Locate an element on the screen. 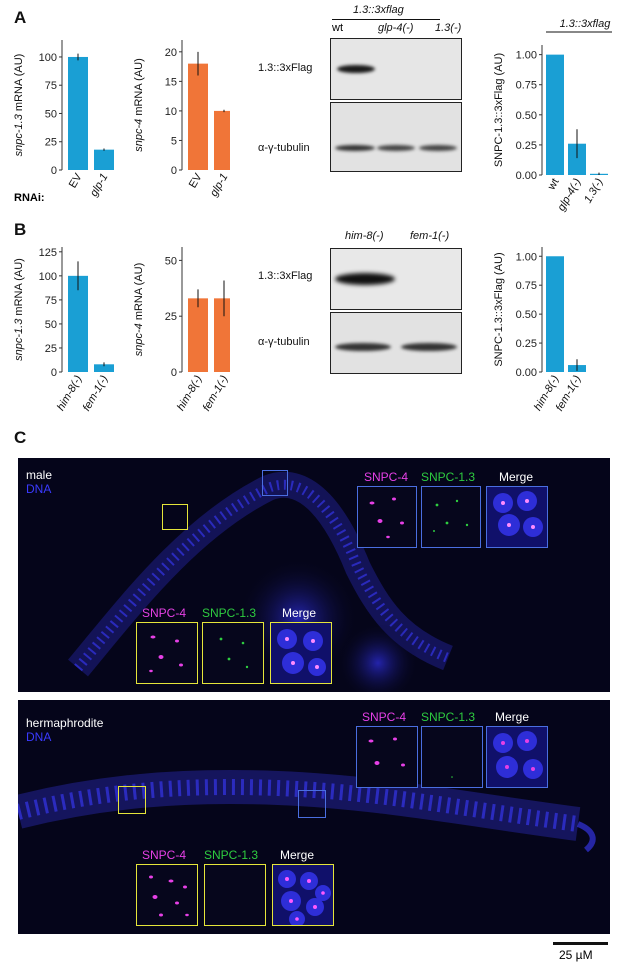  b2-ytick-label-2: 50 is located at coordinates (171, 261).